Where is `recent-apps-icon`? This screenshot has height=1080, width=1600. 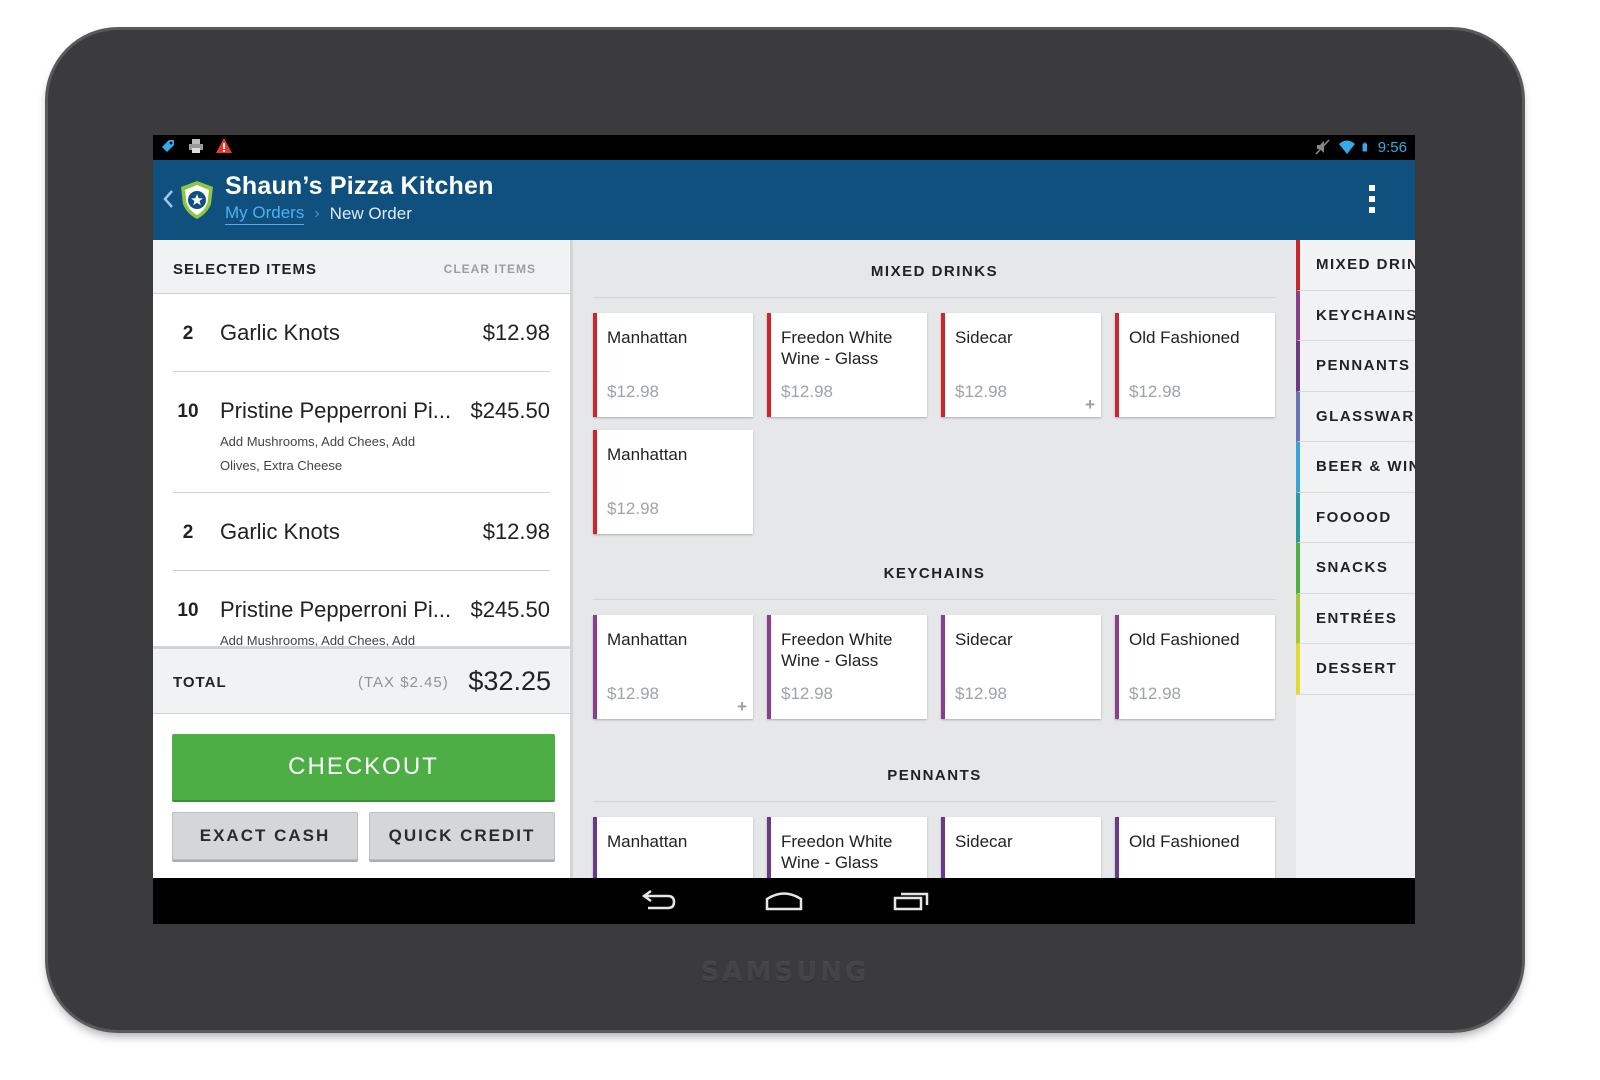 recent-apps-icon is located at coordinates (911, 901).